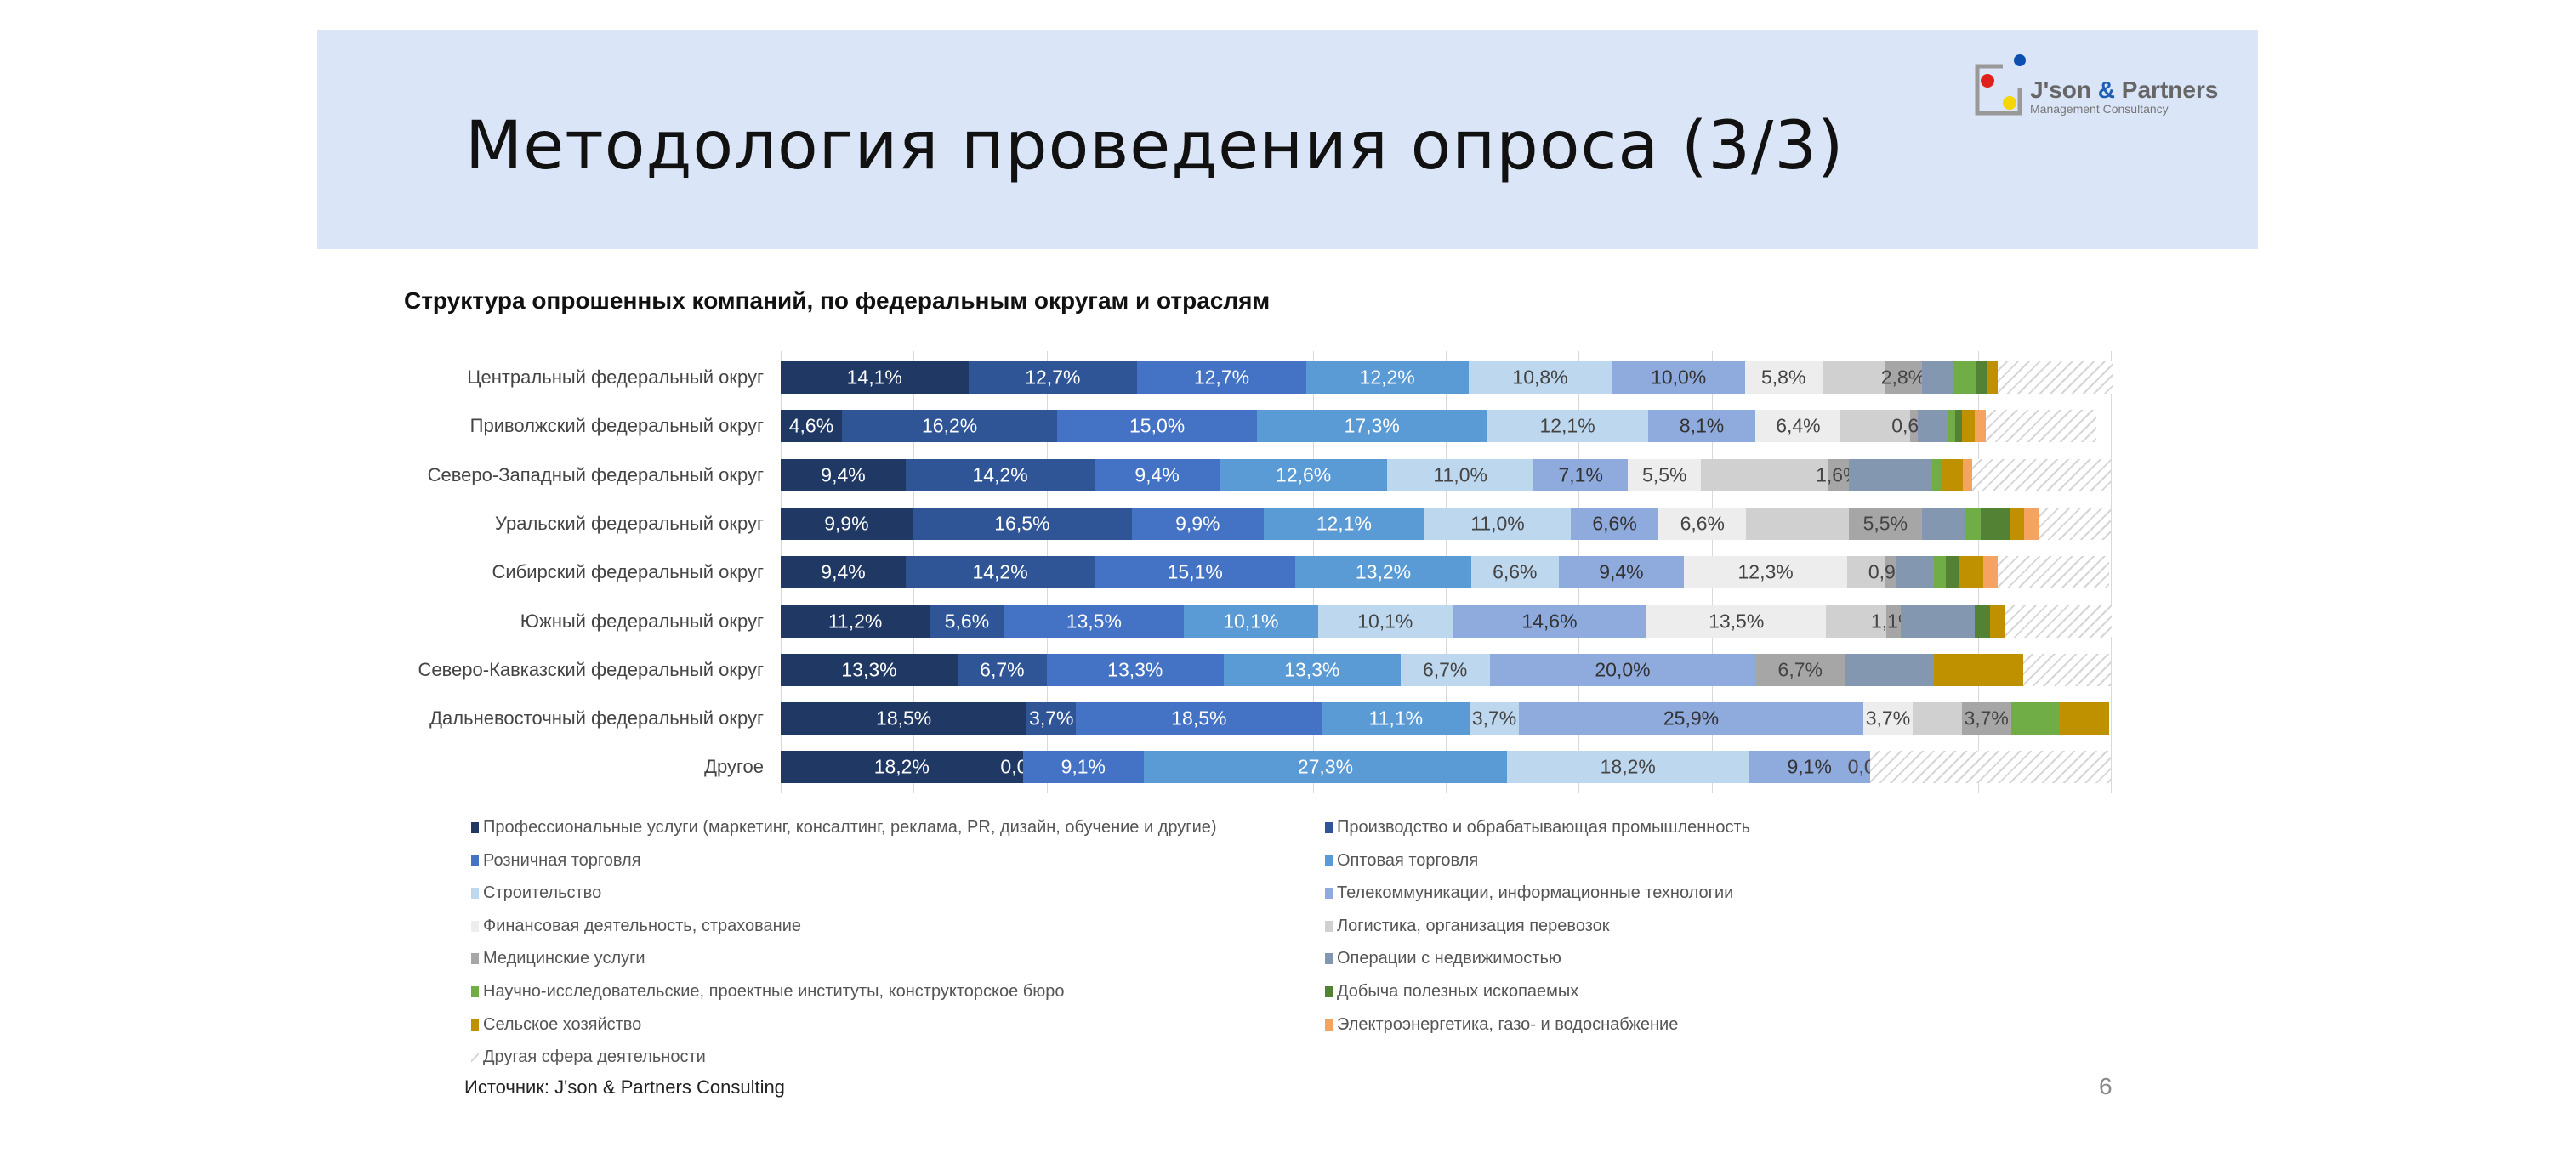  I want to click on category-label: Другое, so click(734, 767).